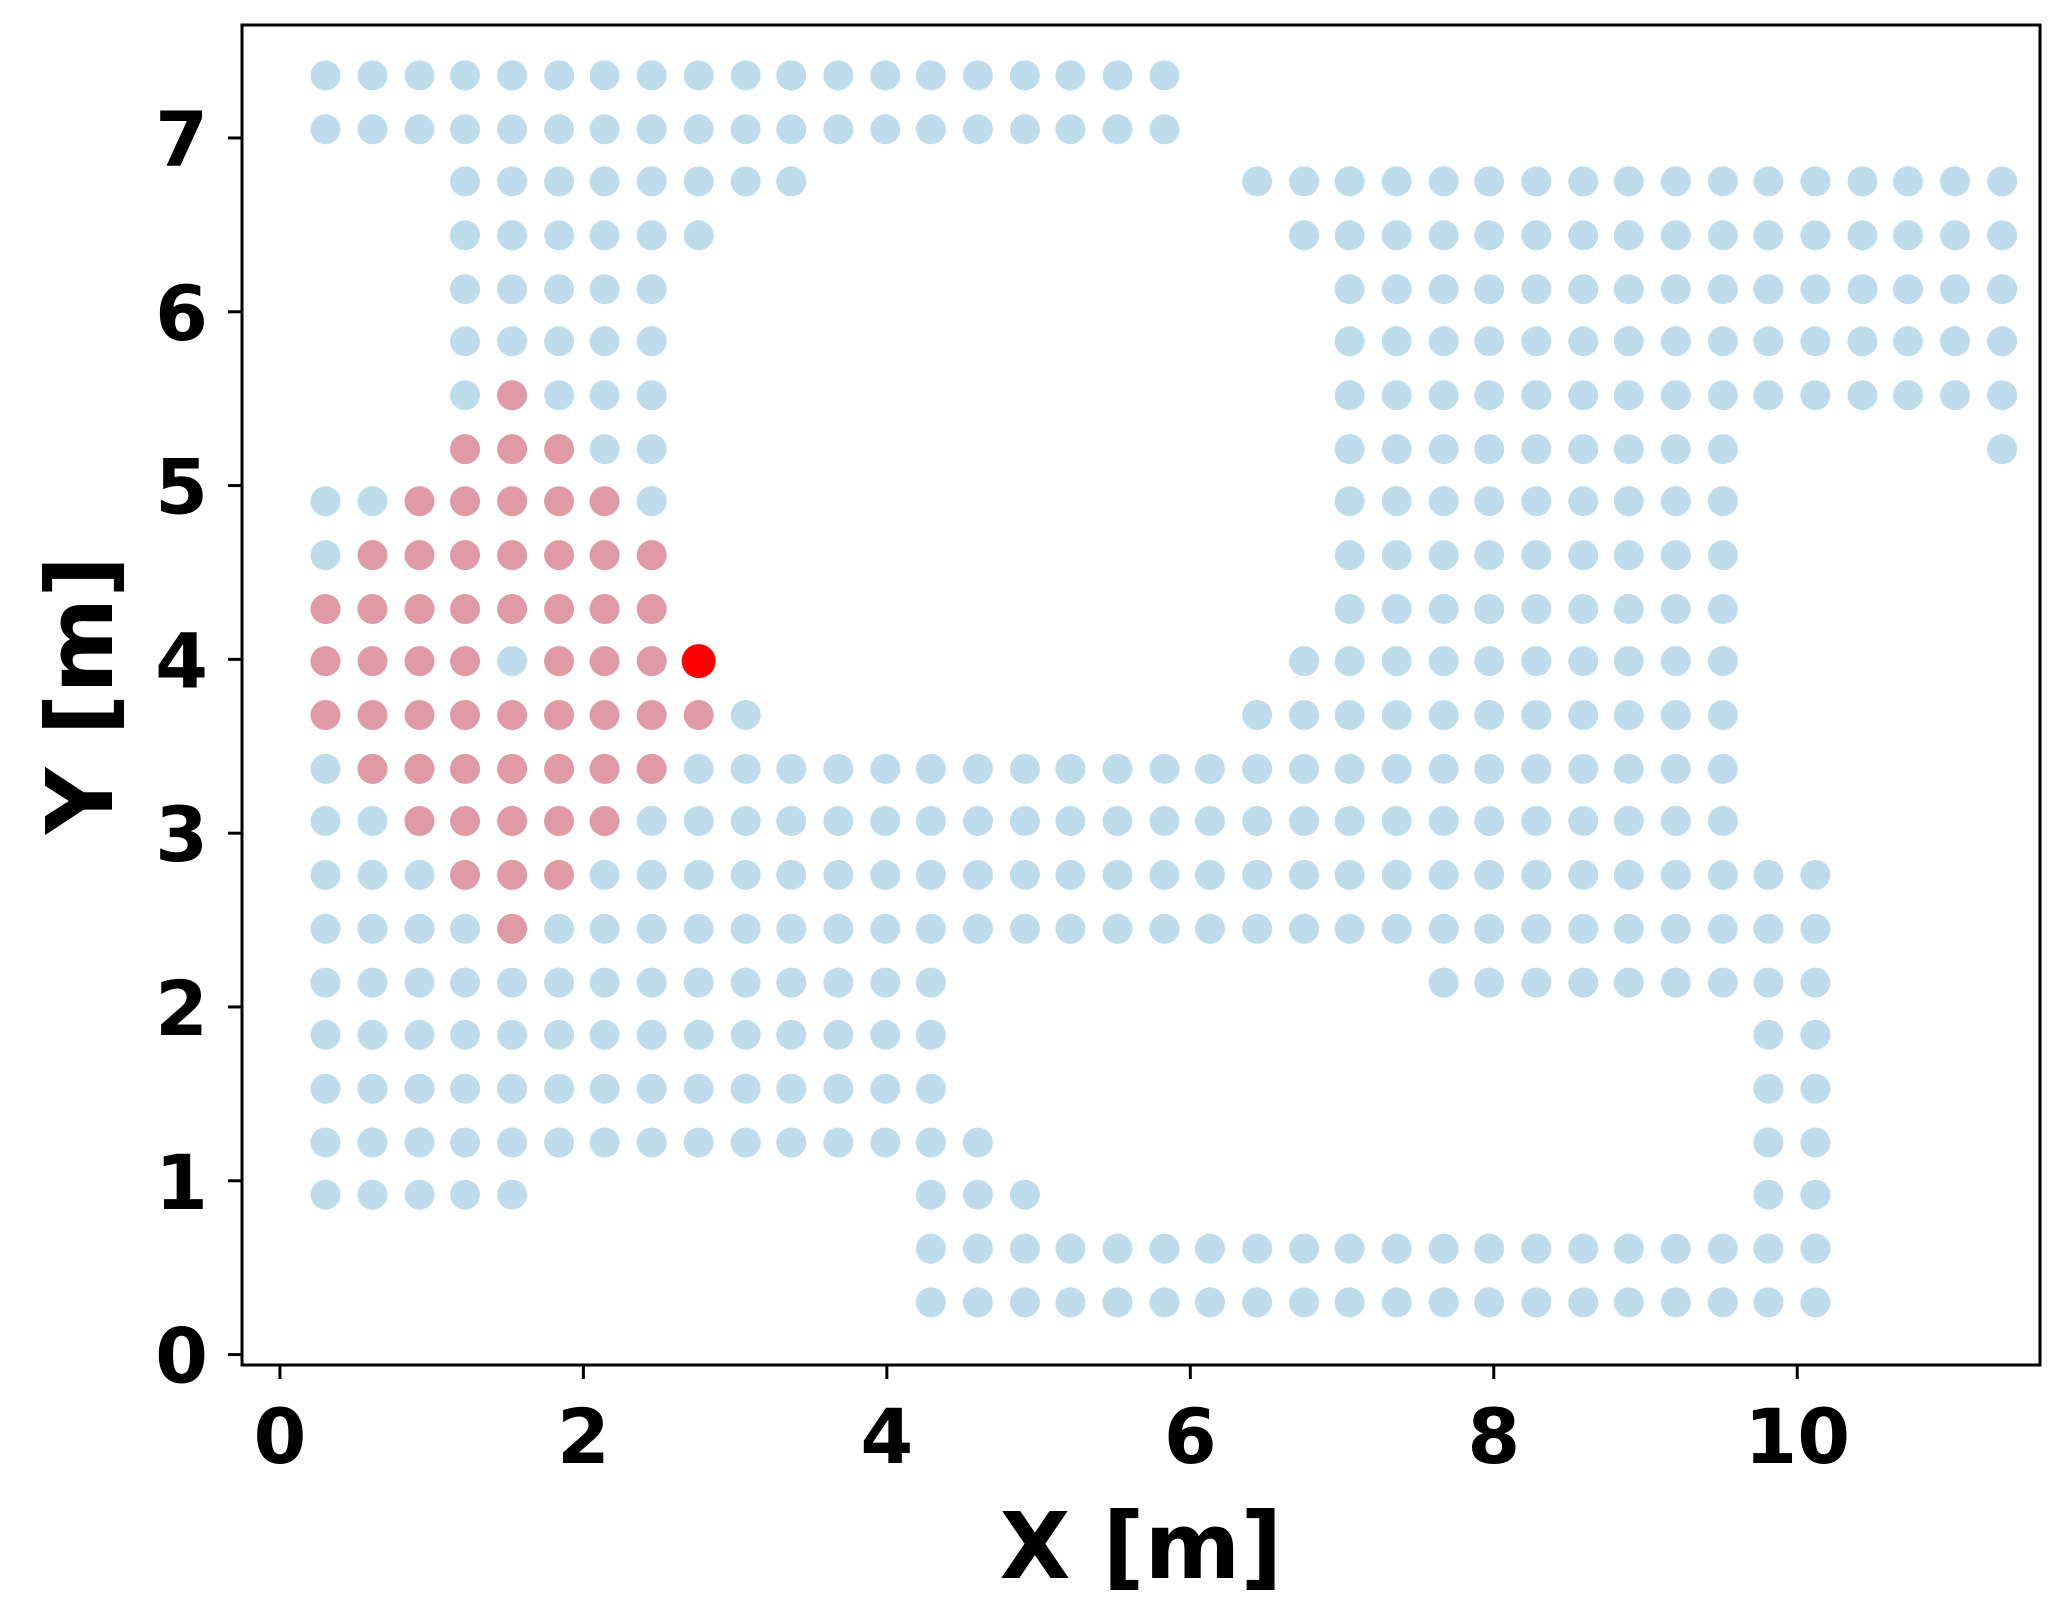 This screenshot has height=1611, width=2056. What do you see at coordinates (181, 1182) in the screenshot?
I see `y-tick-label: 1` at bounding box center [181, 1182].